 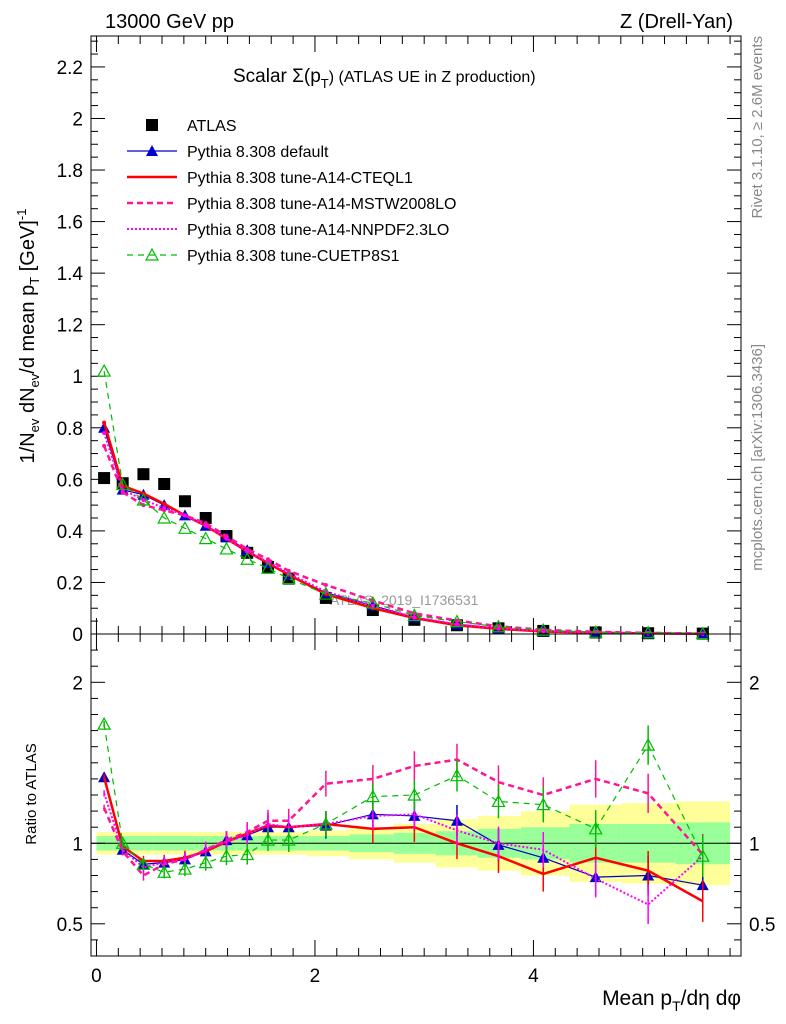 What do you see at coordinates (31, 793) in the screenshot?
I see `ratio-ylabel: Ratio to ATLAS` at bounding box center [31, 793].